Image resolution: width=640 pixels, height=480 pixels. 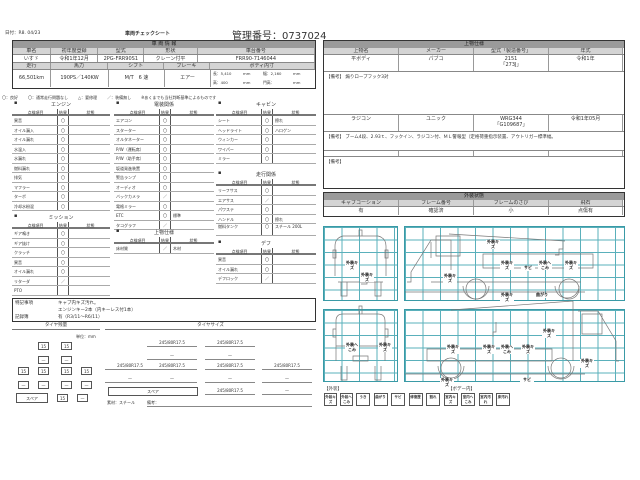 What do you see at coordinates (361, 211) in the screenshot?
I see `exterior-value: 有` at bounding box center [361, 211].